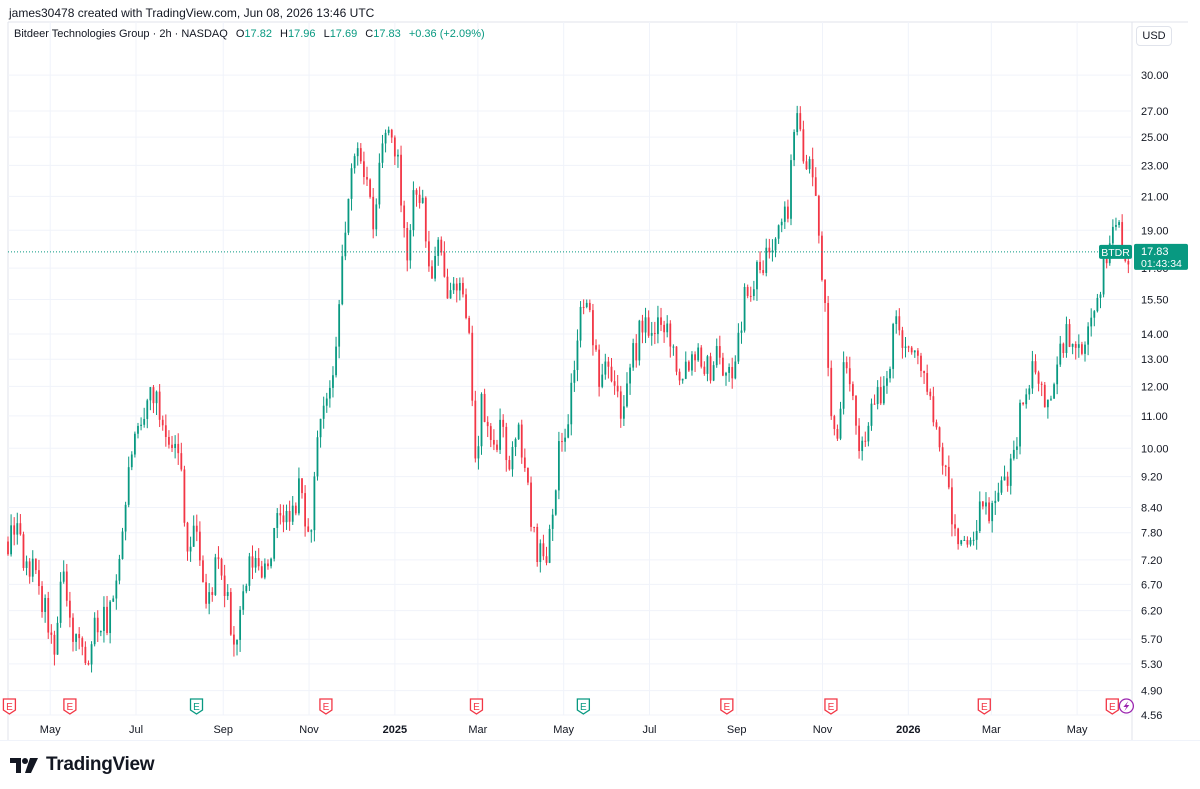 The image size is (1200, 789). What do you see at coordinates (1155, 166) in the screenshot?
I see `y-tick-label: 23.00` at bounding box center [1155, 166].